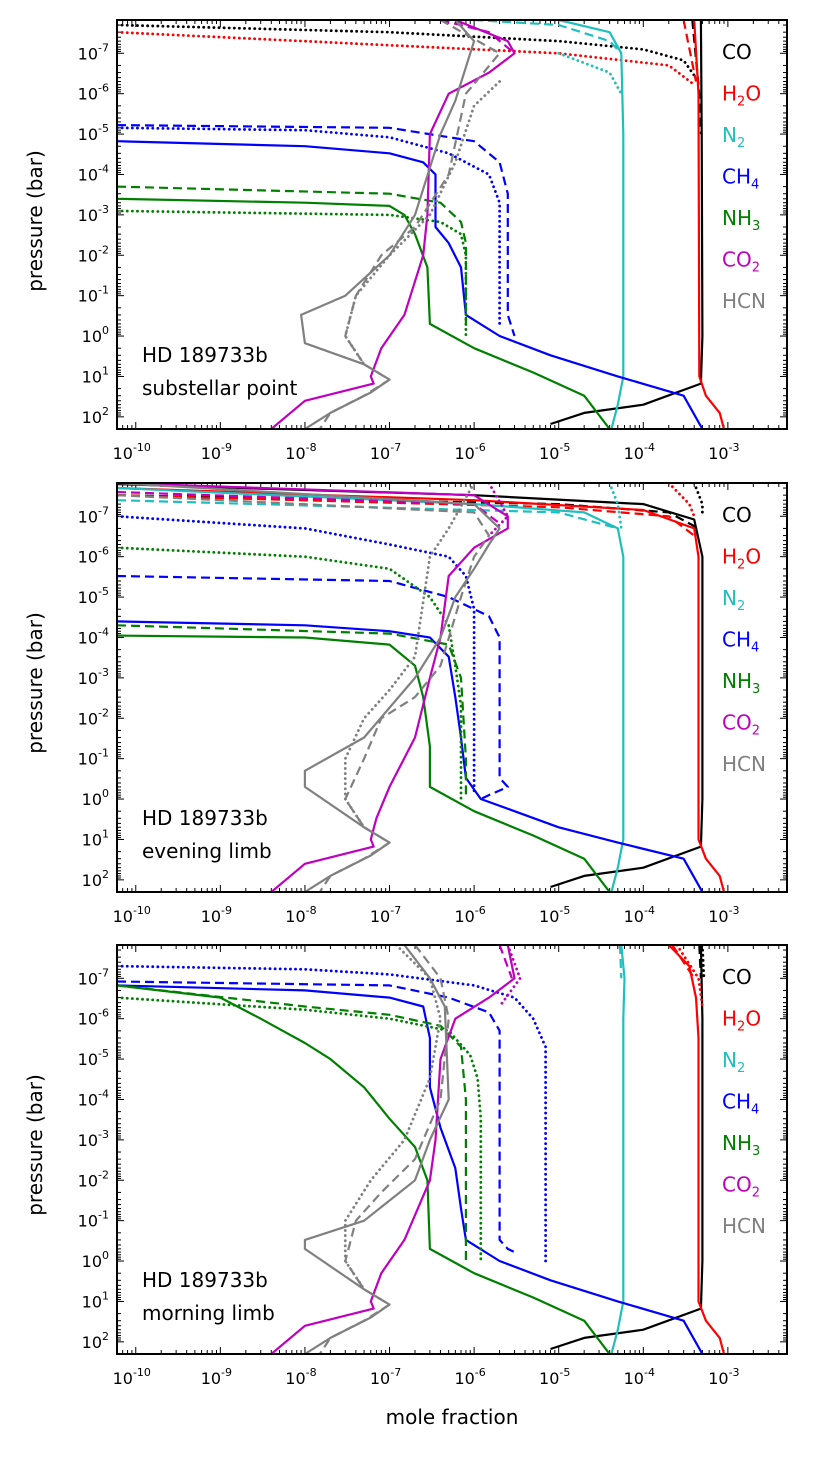 The width and height of the screenshot is (830, 1457). I want to click on y-axis-label-1: pressure (bar), so click(35, 221).